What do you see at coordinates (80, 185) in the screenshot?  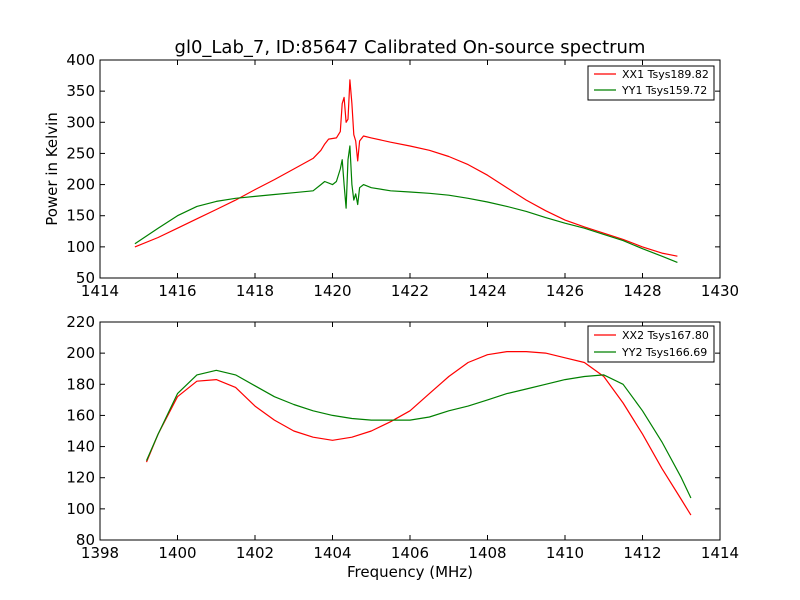 I see `top-y-tick-label: 200` at bounding box center [80, 185].